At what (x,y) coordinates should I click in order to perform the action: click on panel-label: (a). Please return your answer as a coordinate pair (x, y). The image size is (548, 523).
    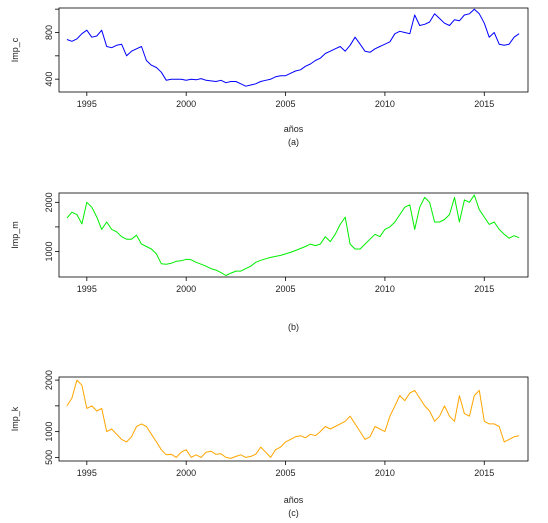
    Looking at the image, I should click on (293, 142).